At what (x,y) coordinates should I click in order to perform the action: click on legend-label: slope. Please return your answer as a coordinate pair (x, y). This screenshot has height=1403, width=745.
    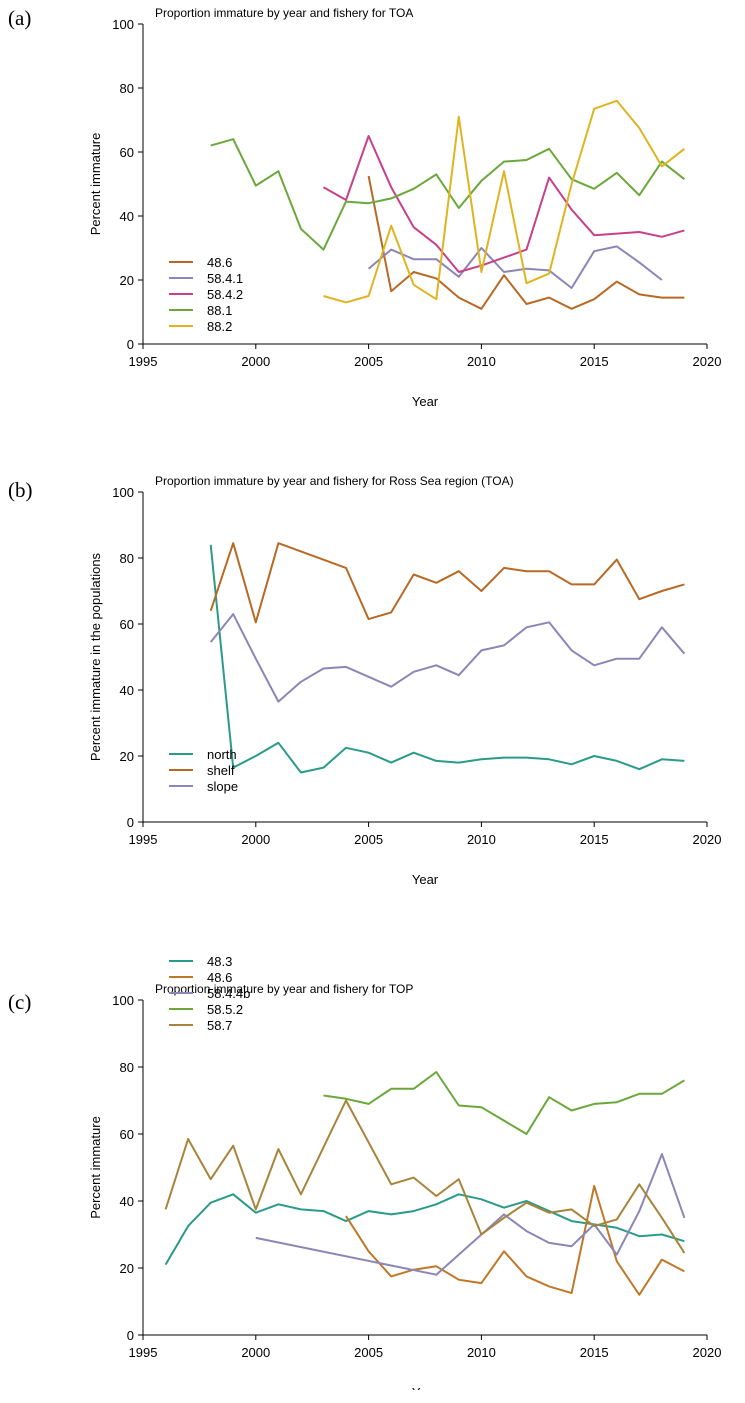
    Looking at the image, I should click on (222, 786).